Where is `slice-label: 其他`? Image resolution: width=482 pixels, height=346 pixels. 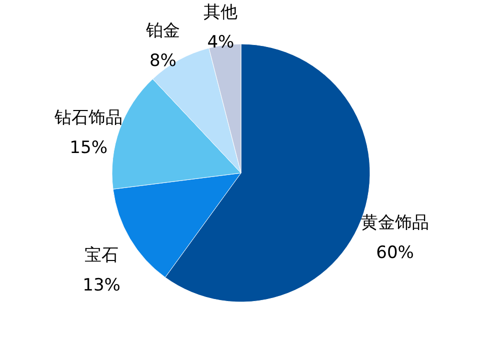
slice-label: 其他 is located at coordinates (221, 12).